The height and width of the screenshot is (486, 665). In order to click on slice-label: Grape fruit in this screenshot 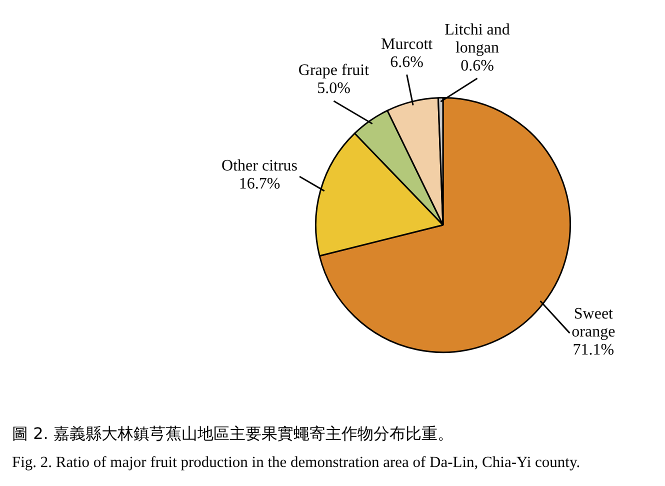, I will do `click(334, 71)`.